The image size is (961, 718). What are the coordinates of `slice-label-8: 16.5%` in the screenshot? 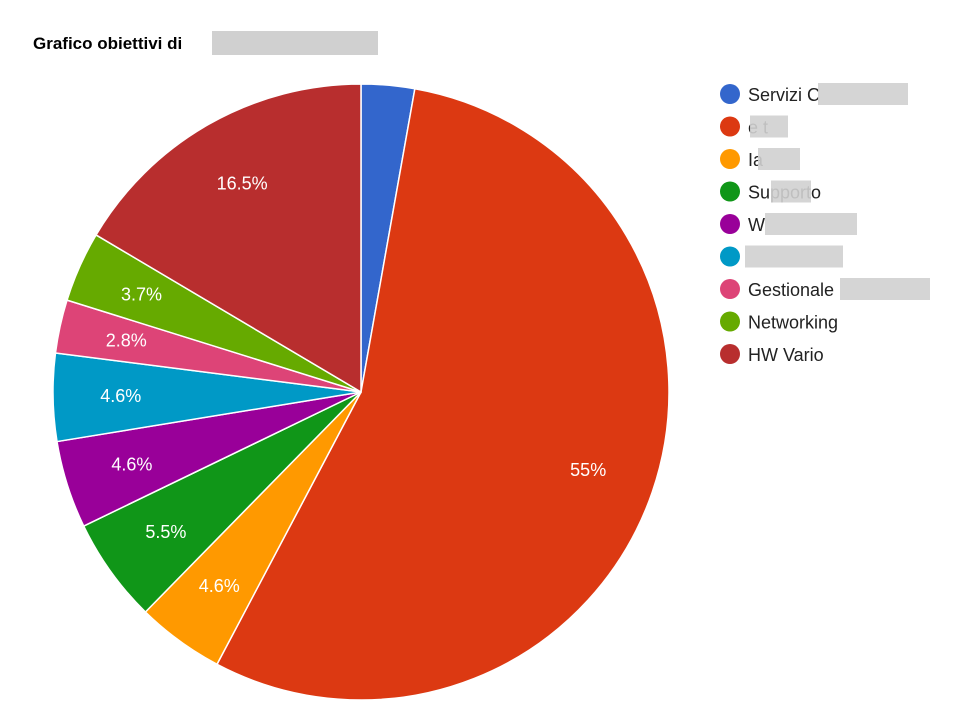 It's located at (242, 183).